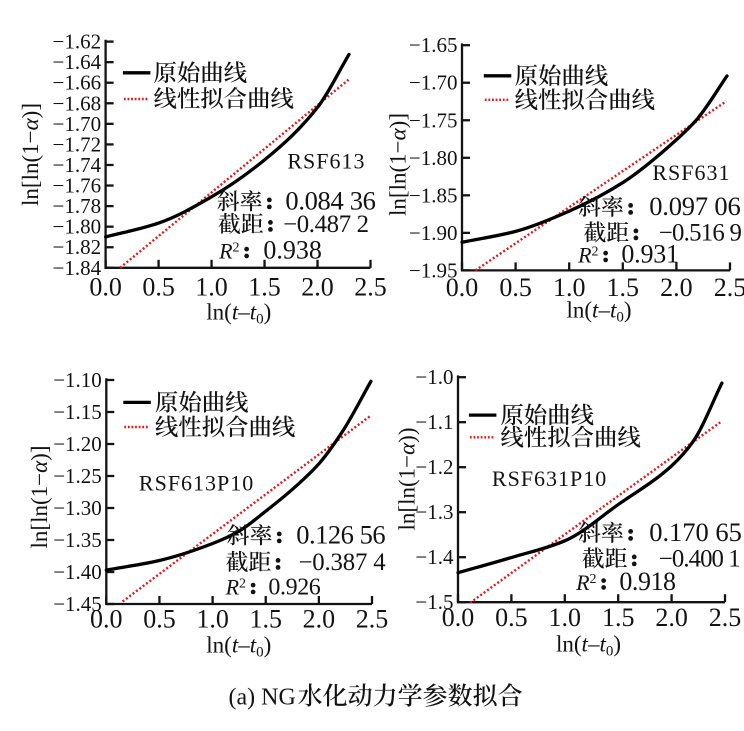 The height and width of the screenshot is (731, 744). I want to click on svg-text: ln[ln(1−α)), so click(407, 479).